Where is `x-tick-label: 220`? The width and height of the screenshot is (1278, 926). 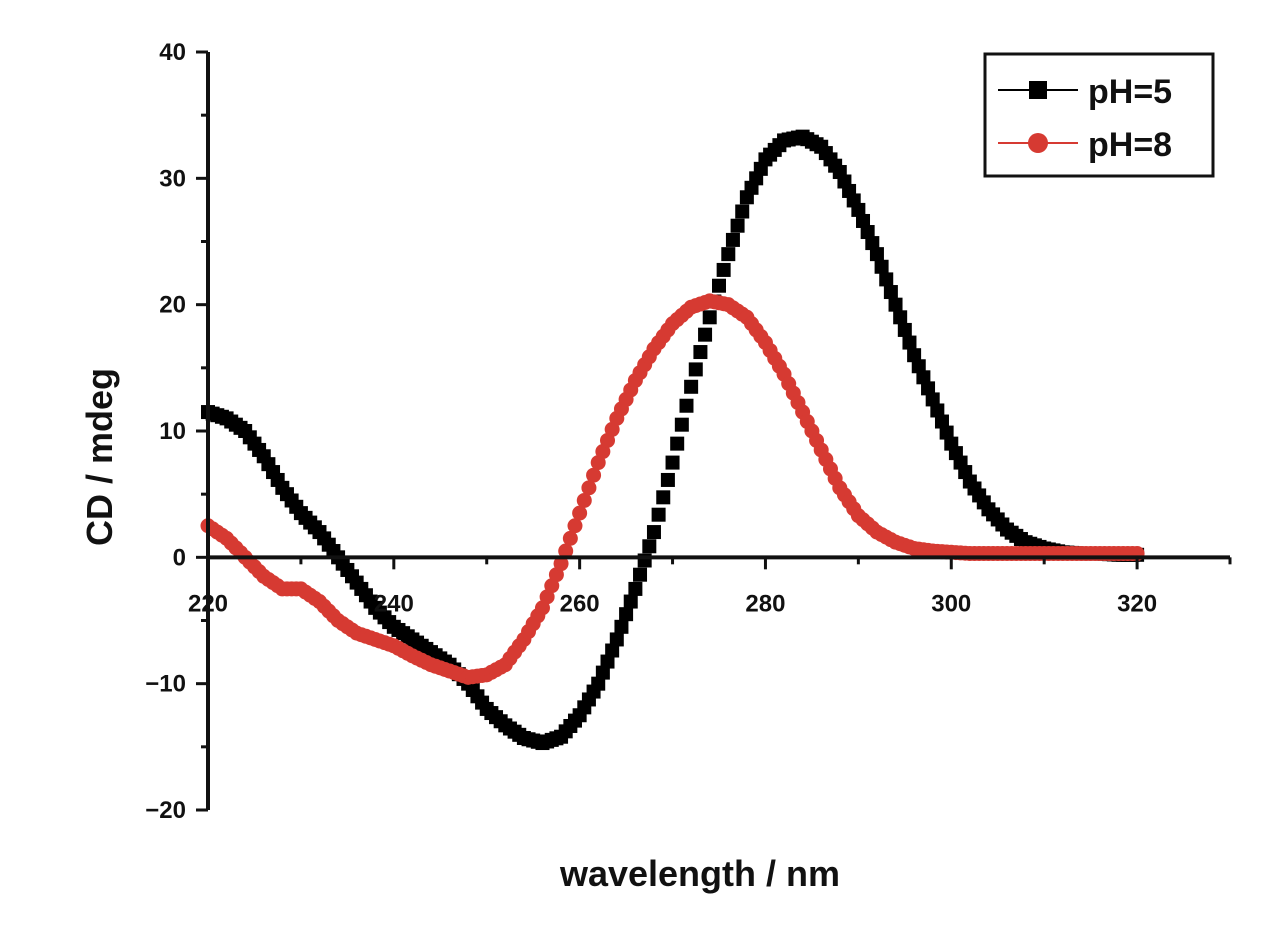 x-tick-label: 220 is located at coordinates (208, 603).